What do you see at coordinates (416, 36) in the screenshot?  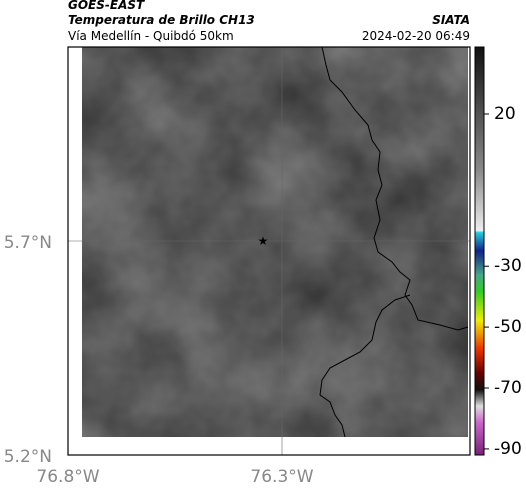 I see `datetime: 2024-02-20 06:49` at bounding box center [416, 36].